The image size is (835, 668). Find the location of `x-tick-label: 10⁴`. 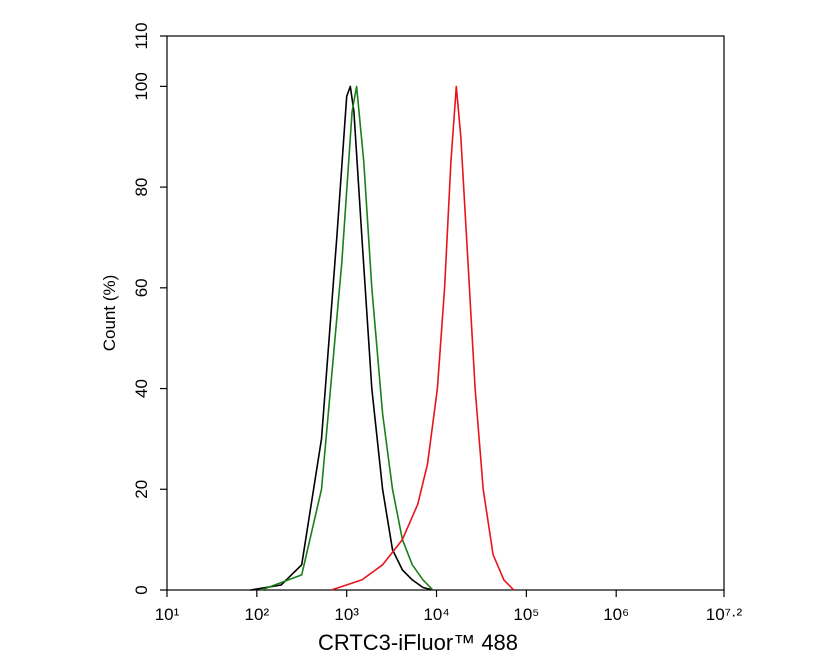

x-tick-label: 10⁴ is located at coordinates (436, 614).